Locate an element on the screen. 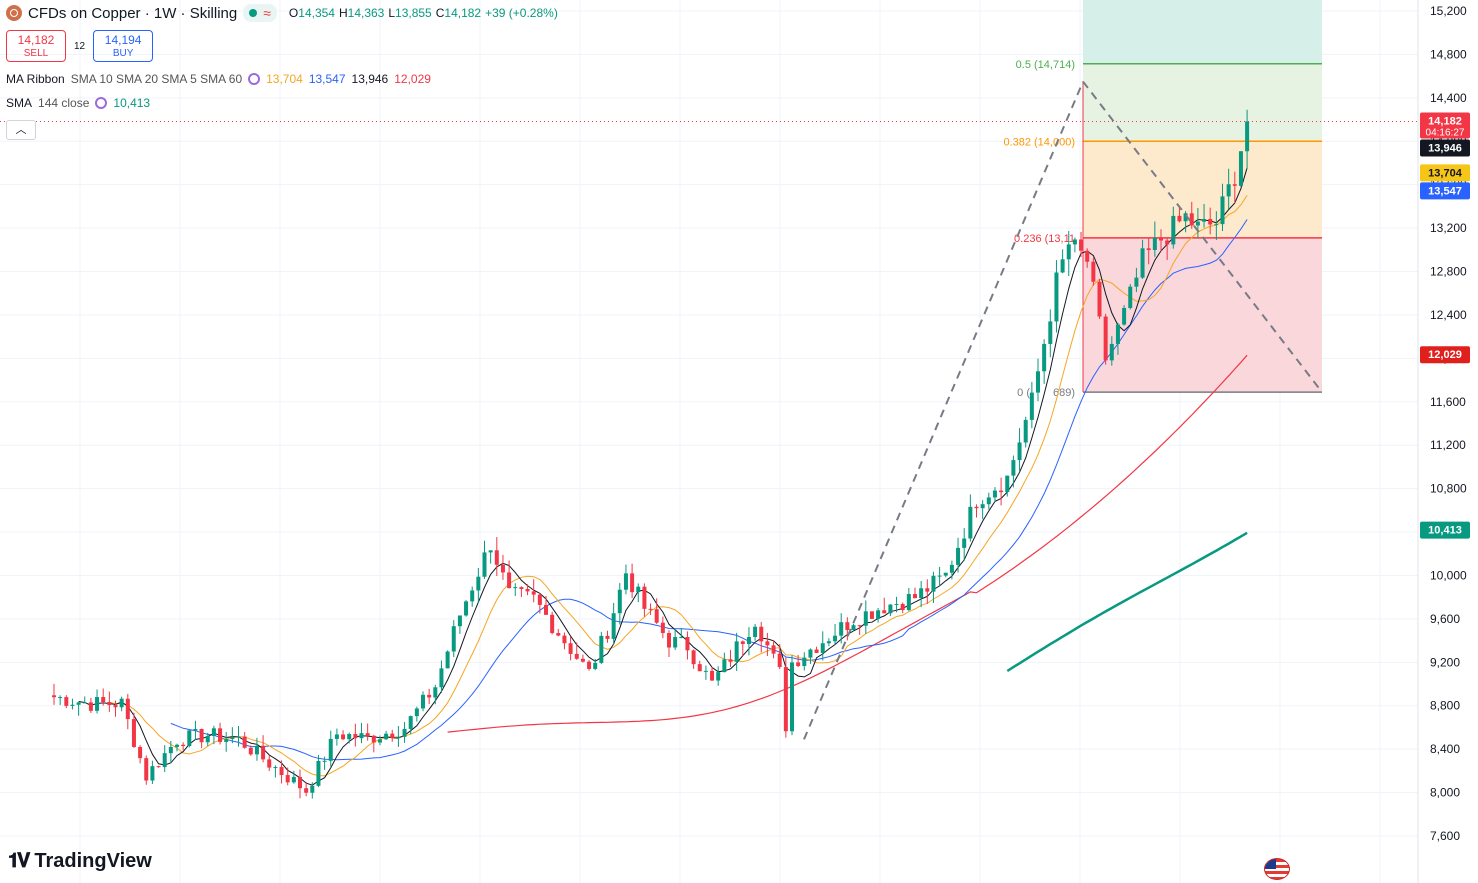  collapse-legend-button: ︿ is located at coordinates (21, 130).